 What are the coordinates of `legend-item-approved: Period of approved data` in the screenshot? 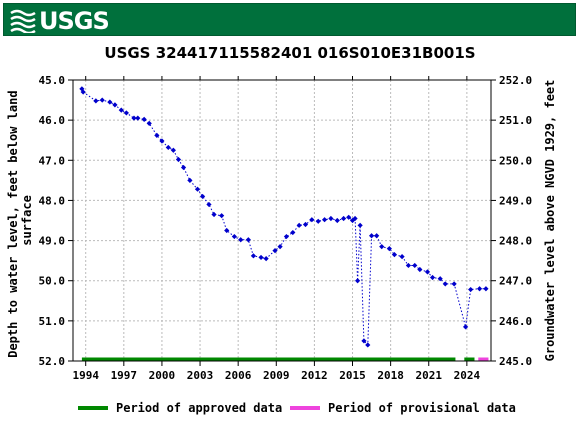 It's located at (180, 408).